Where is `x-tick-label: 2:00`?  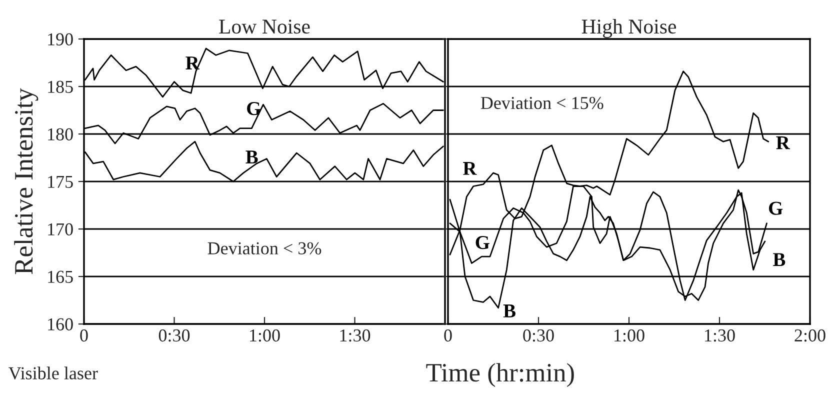
x-tick-label: 2:00 is located at coordinates (810, 335).